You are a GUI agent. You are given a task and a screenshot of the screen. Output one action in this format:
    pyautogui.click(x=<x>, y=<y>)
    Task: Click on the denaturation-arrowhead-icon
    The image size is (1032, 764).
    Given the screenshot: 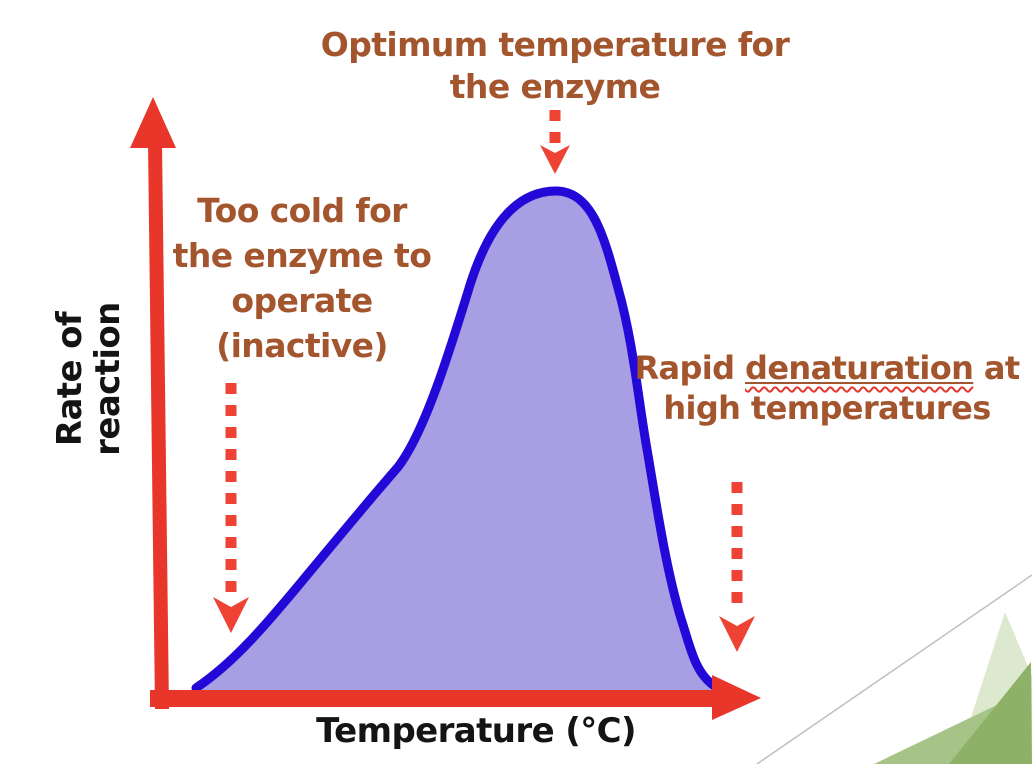 What is the action you would take?
    pyautogui.click(x=737, y=634)
    